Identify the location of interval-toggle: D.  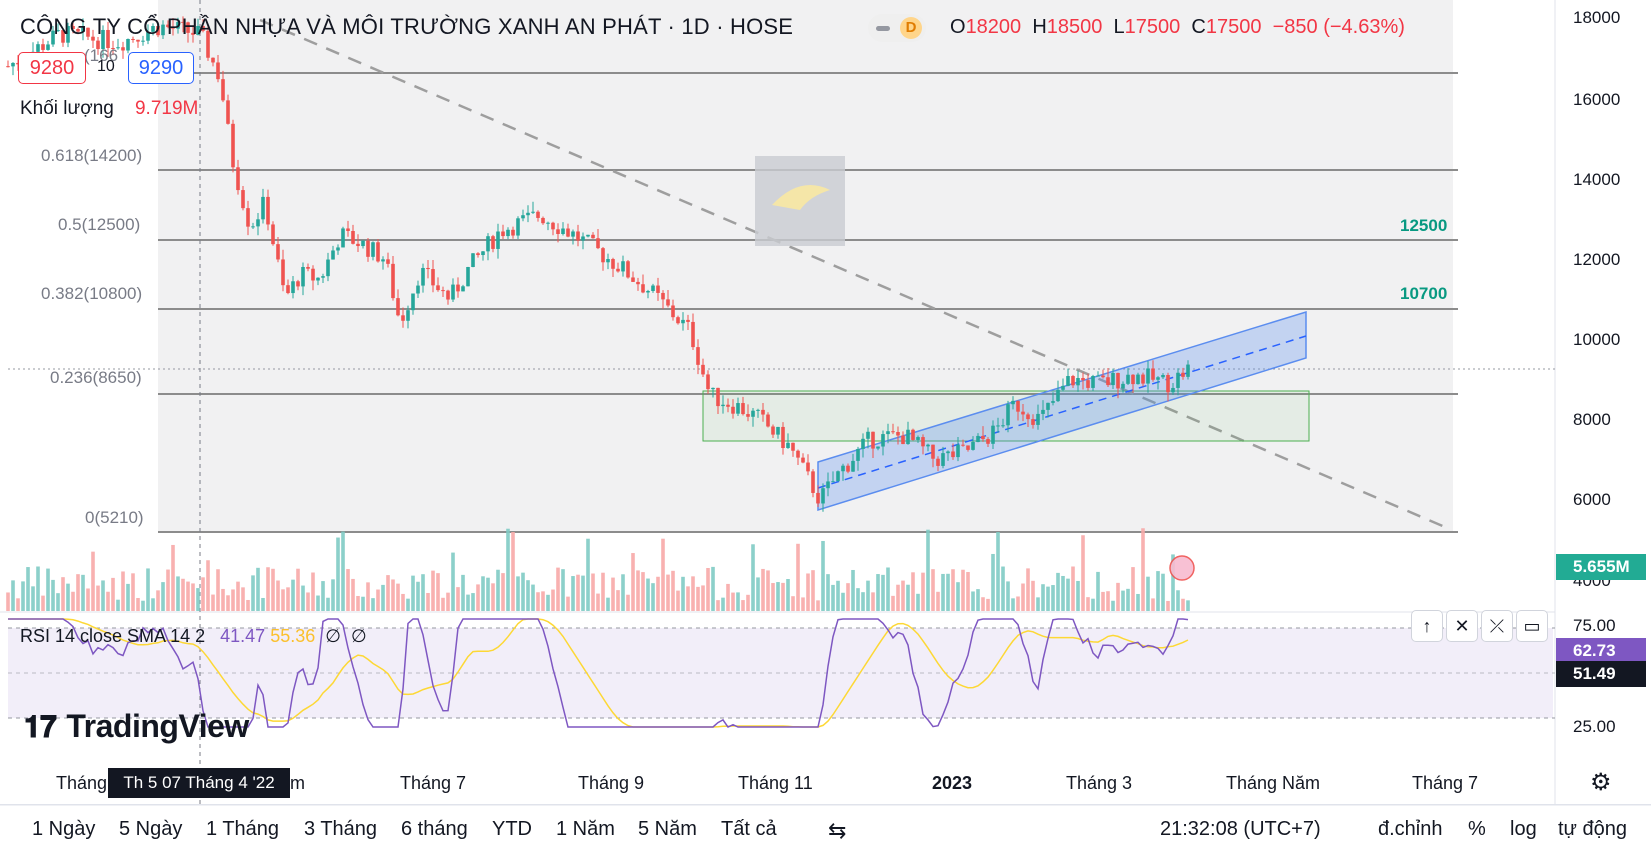
(897, 28).